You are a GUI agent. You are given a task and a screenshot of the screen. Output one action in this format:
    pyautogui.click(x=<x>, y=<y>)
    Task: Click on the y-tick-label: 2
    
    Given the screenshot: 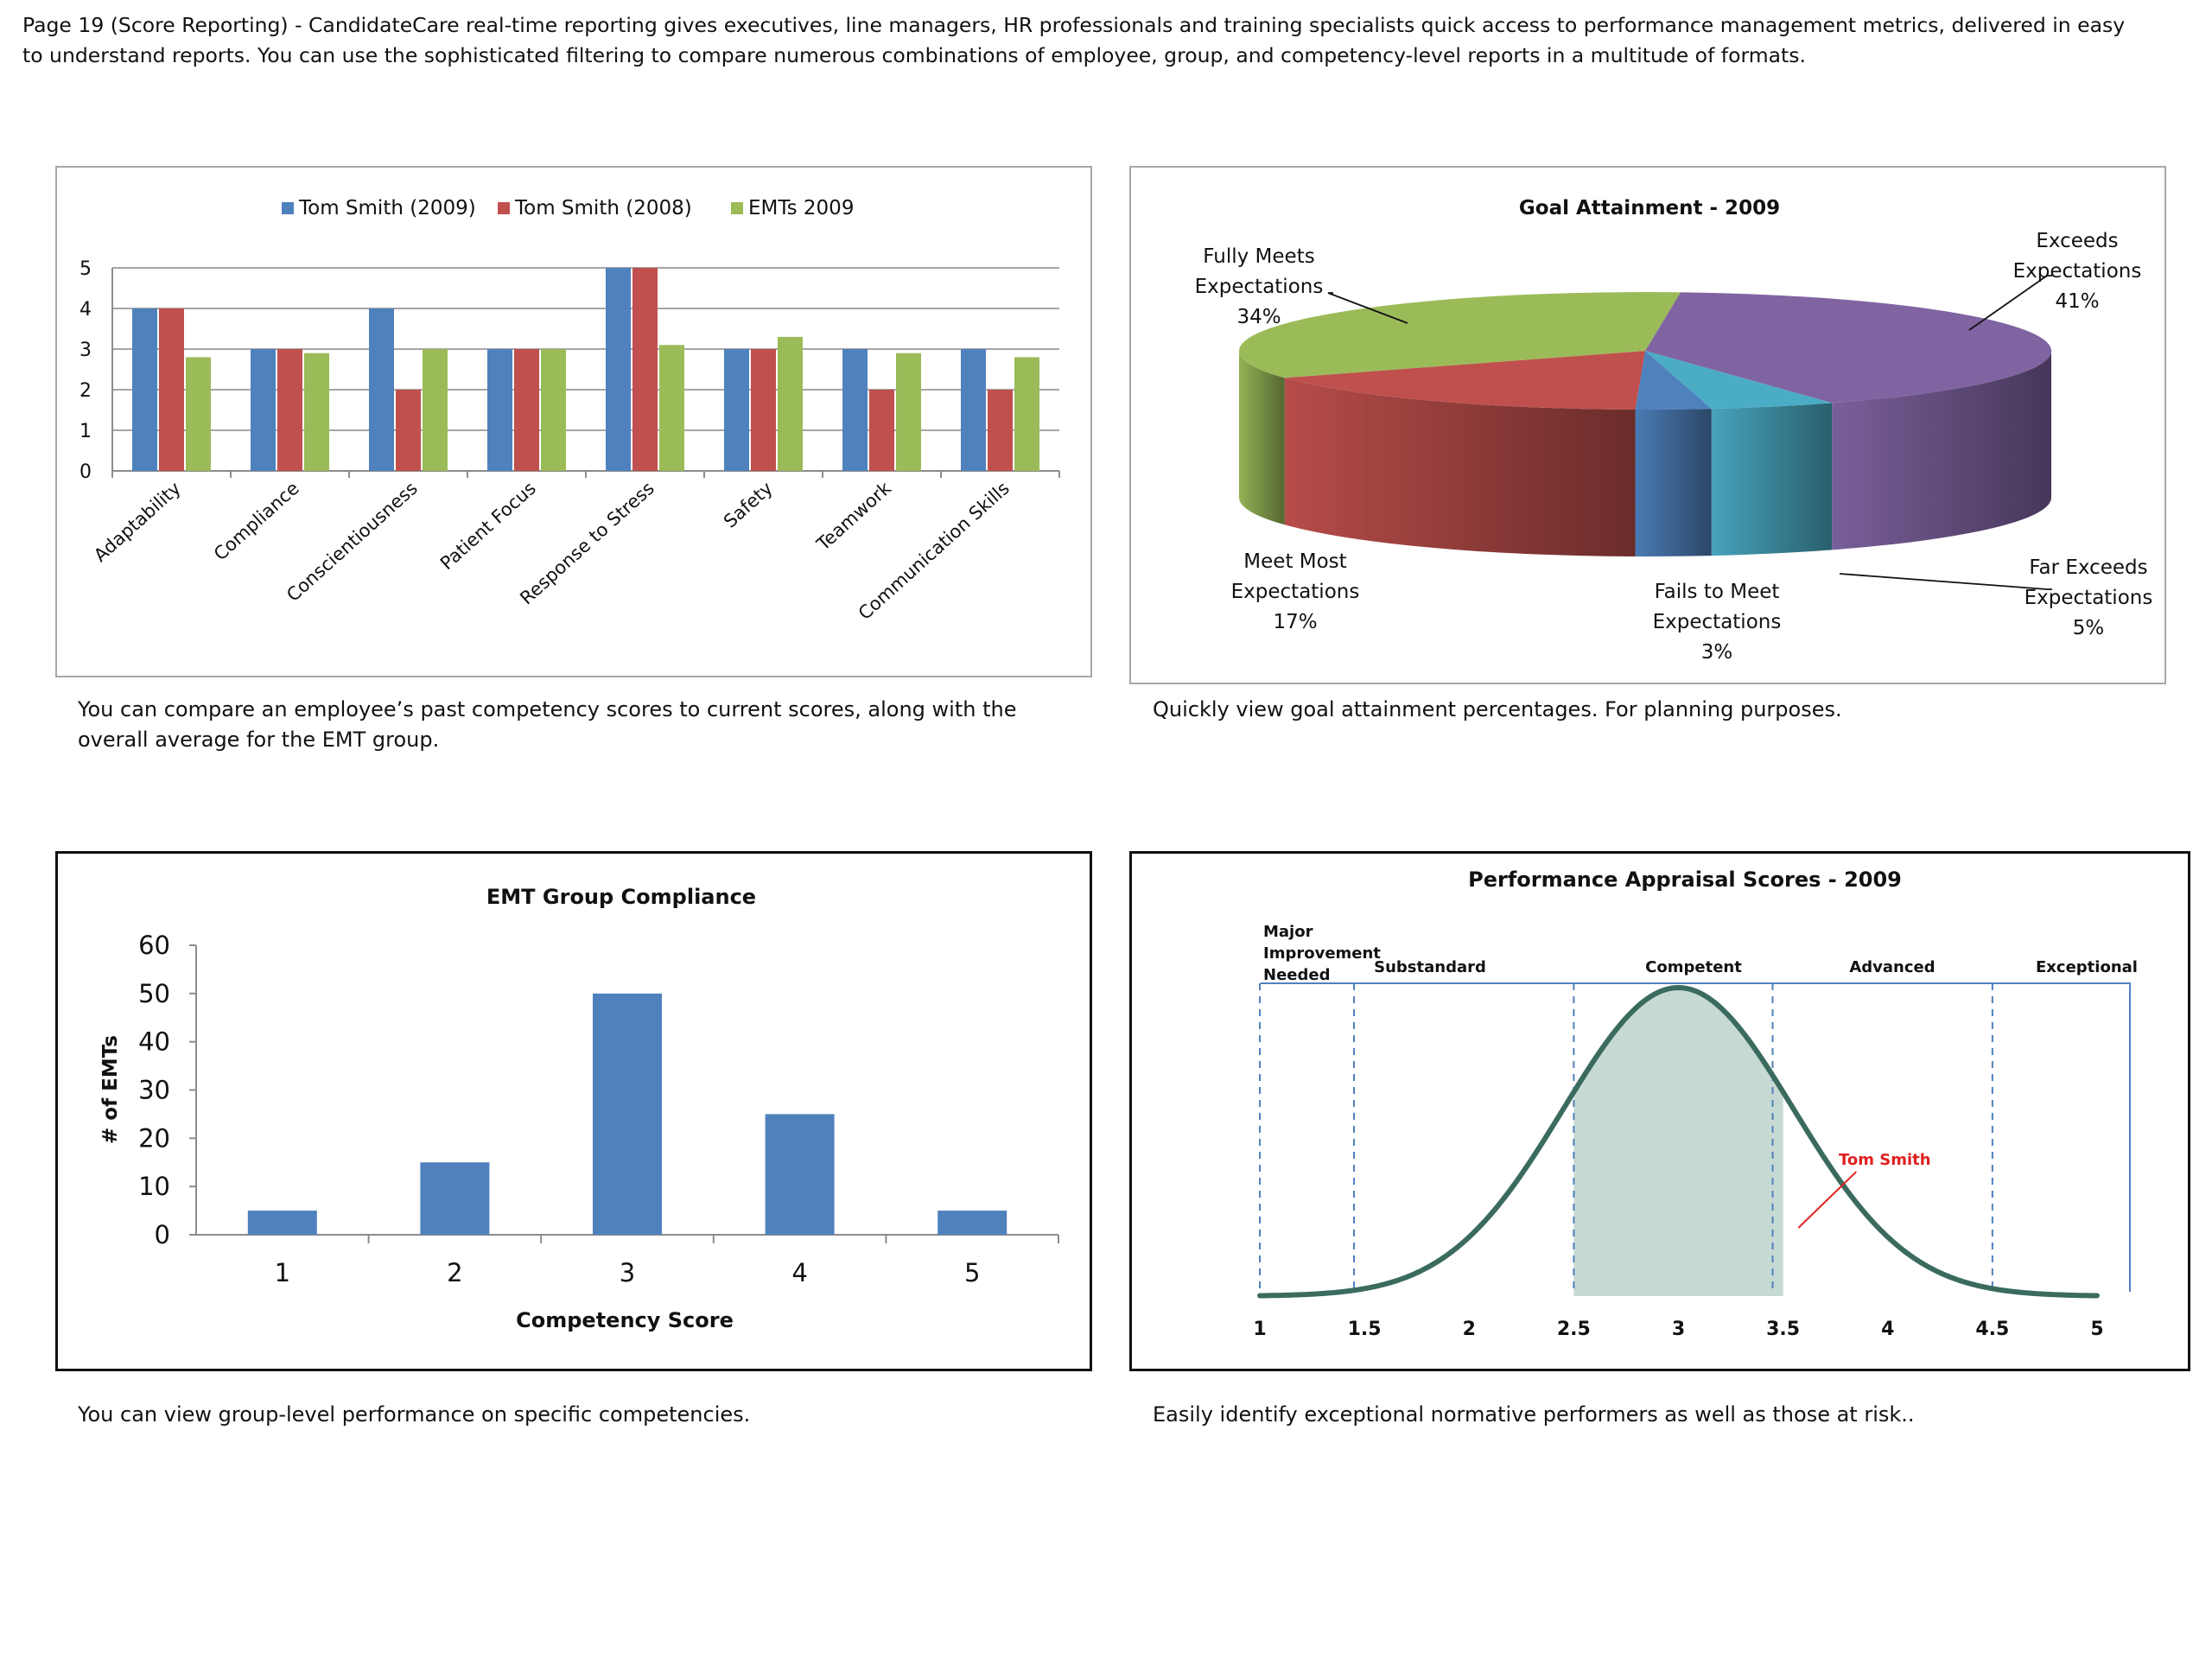 What is the action you would take?
    pyautogui.click(x=85, y=391)
    